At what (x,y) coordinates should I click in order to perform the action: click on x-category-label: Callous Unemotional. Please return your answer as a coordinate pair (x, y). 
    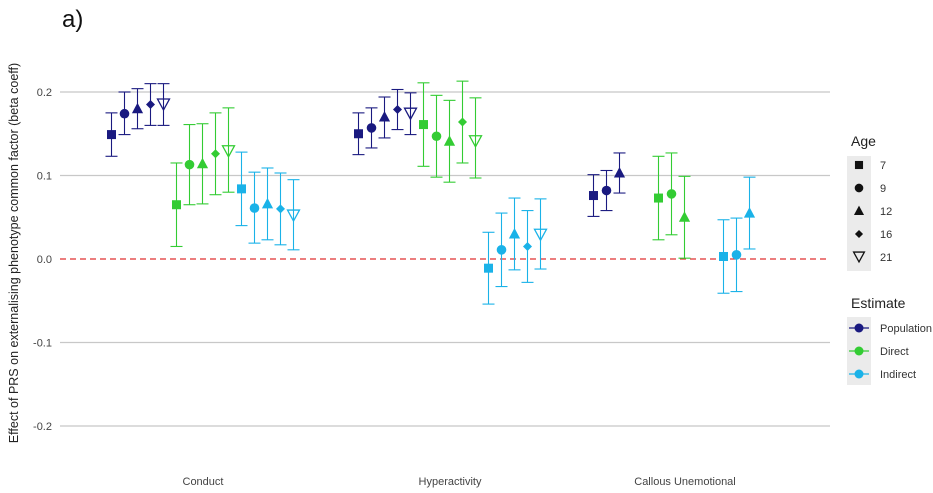
    Looking at the image, I should click on (685, 482).